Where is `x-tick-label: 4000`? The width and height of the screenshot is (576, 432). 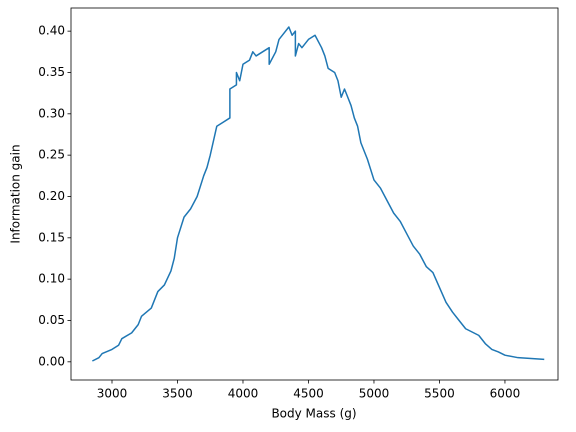
x-tick-label: 4000 is located at coordinates (243, 394).